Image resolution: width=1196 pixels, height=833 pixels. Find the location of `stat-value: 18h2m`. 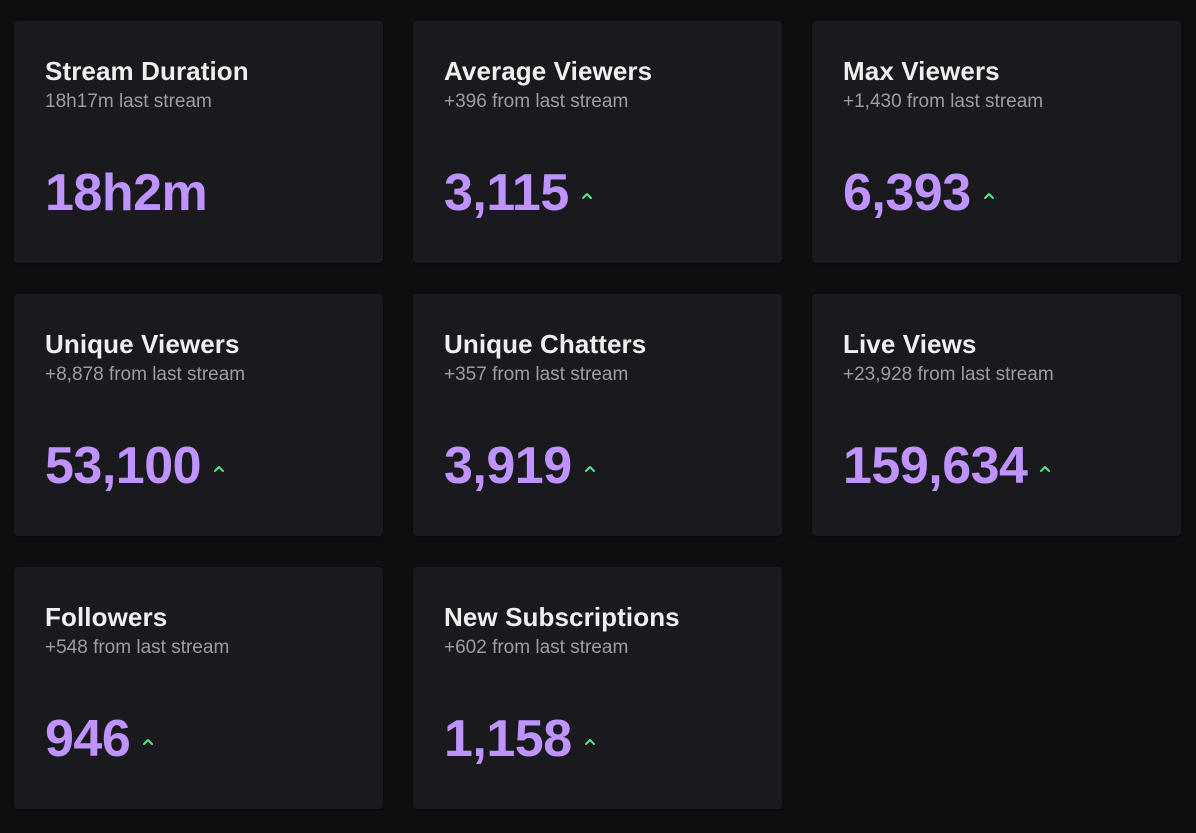

stat-value: 18h2m is located at coordinates (126, 193).